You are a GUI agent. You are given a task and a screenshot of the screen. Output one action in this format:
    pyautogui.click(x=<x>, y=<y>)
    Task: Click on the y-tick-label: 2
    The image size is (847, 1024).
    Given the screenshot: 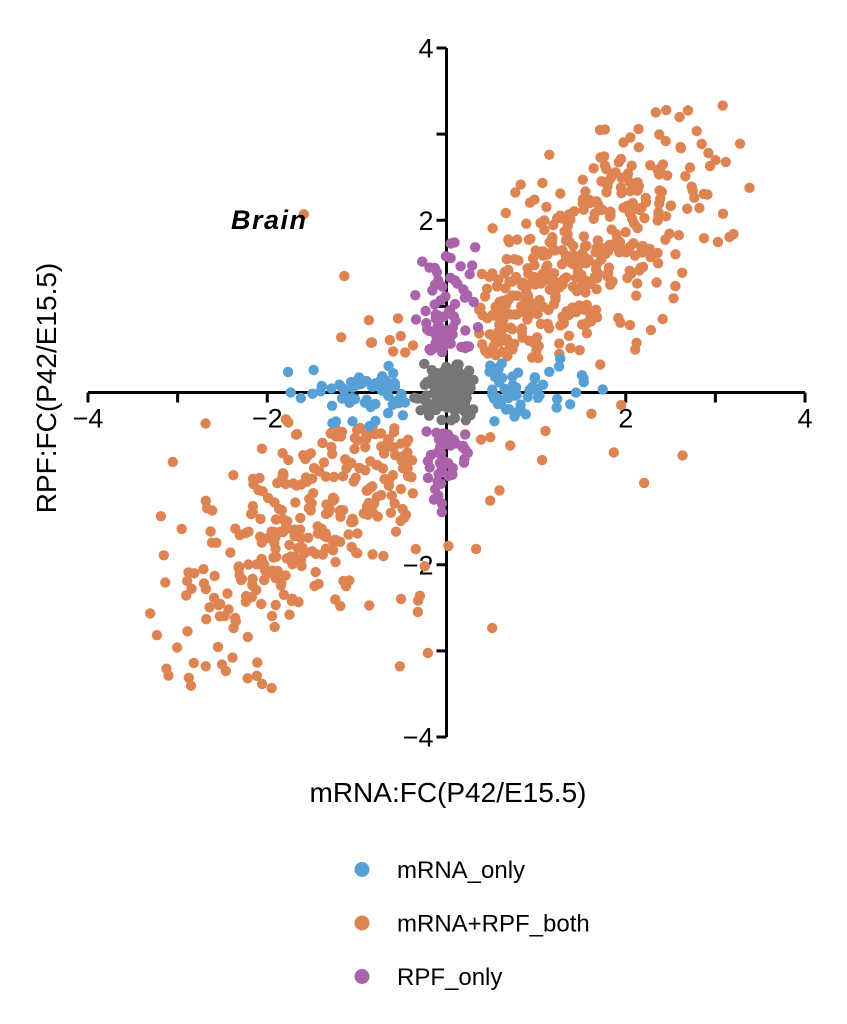 What is the action you would take?
    pyautogui.click(x=425, y=221)
    